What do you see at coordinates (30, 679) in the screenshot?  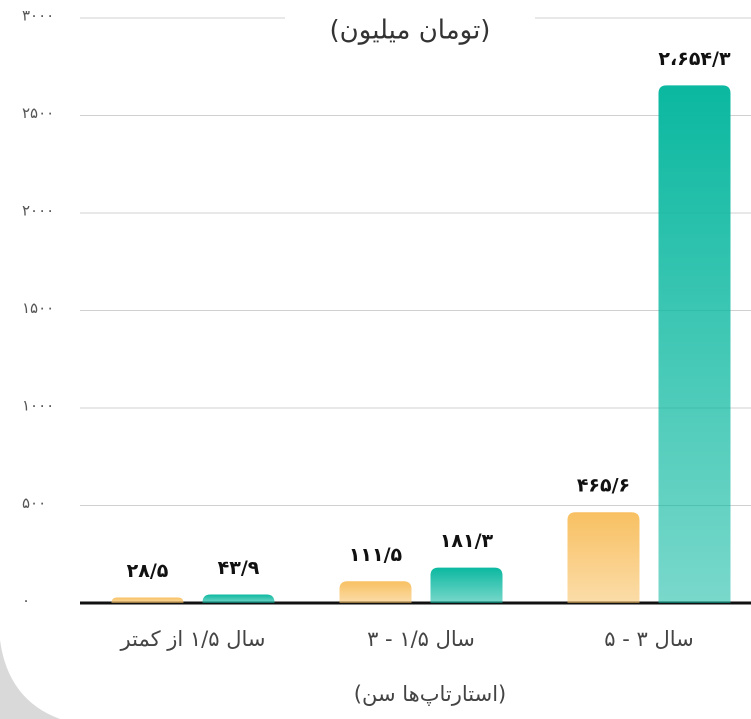 I see `corner-decoration` at bounding box center [30, 679].